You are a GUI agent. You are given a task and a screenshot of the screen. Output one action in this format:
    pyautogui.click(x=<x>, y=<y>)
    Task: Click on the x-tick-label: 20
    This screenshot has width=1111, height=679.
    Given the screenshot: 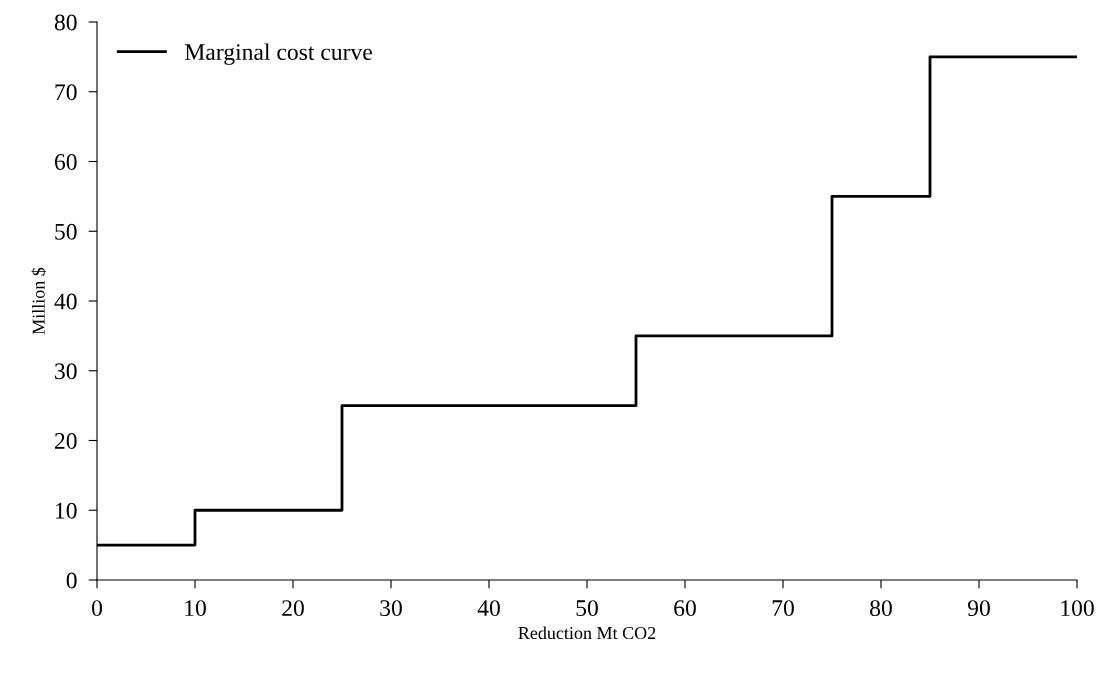 What is the action you would take?
    pyautogui.click(x=293, y=608)
    